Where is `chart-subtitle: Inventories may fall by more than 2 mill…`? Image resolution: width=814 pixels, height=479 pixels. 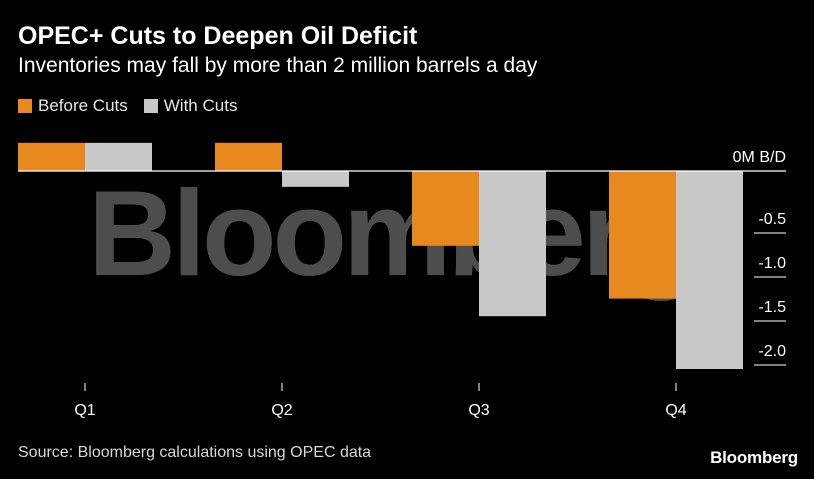
chart-subtitle: Inventories may fall by more than 2 mill… is located at coordinates (278, 65).